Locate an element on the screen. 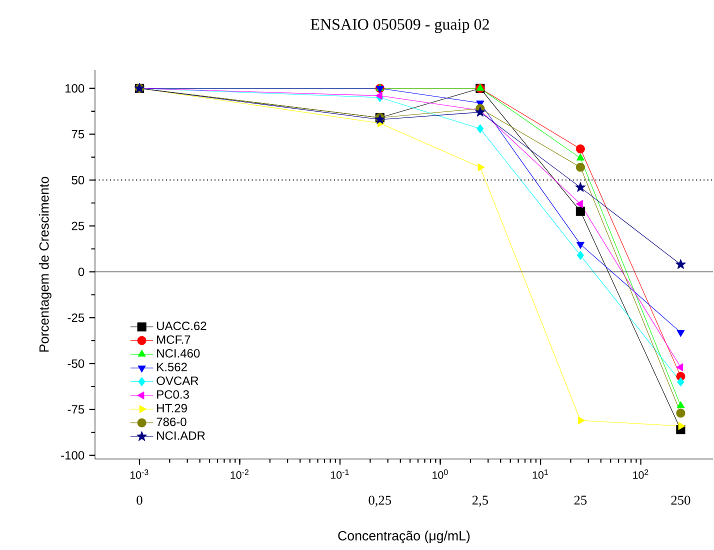  y-tick-label: -50 is located at coordinates (76, 363).